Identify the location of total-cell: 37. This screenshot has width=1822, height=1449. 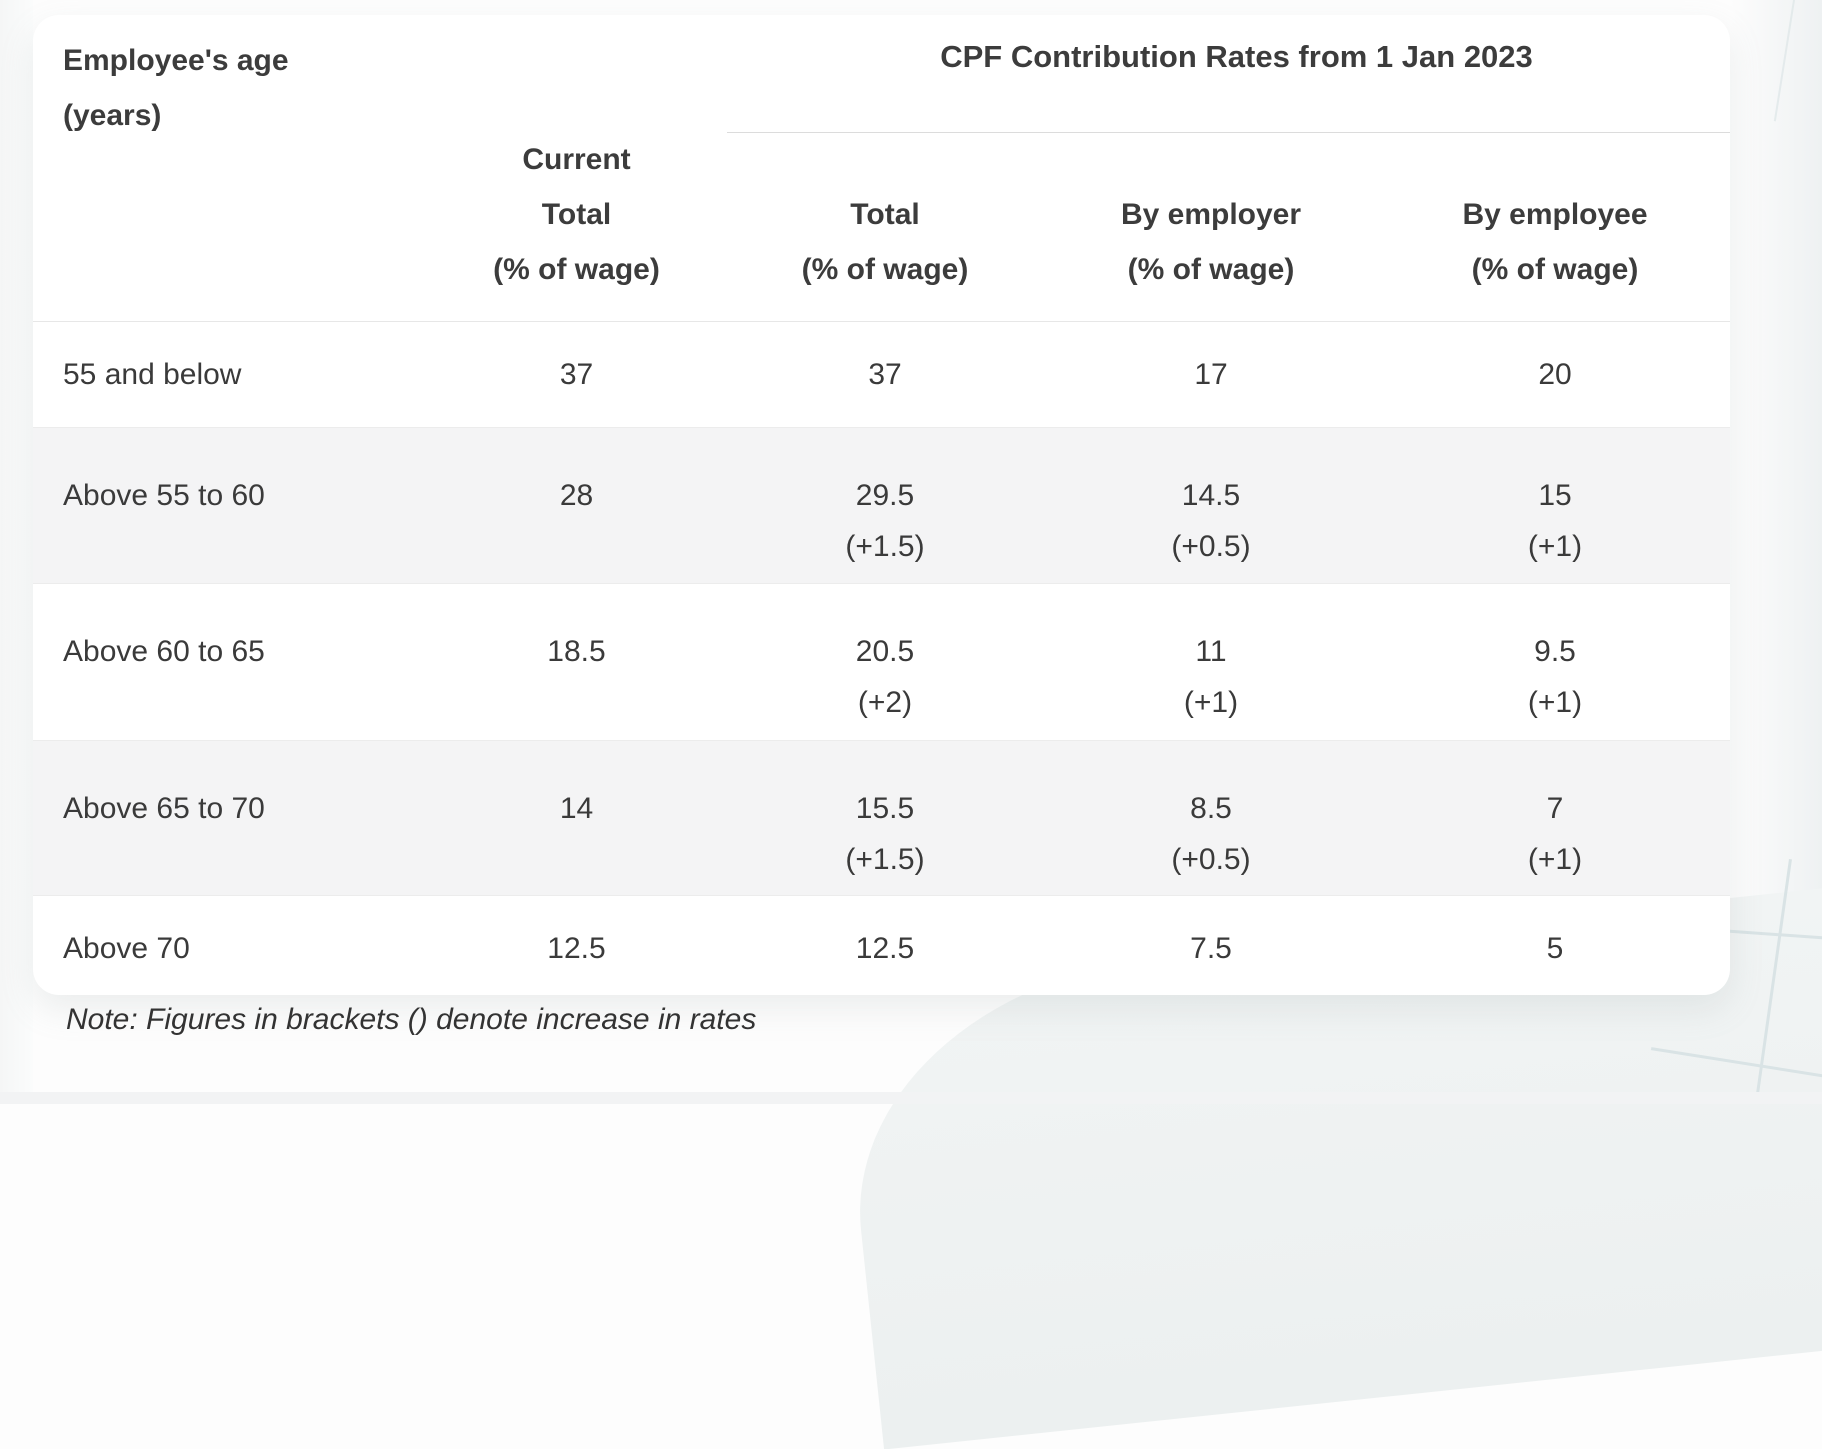
(885, 374).